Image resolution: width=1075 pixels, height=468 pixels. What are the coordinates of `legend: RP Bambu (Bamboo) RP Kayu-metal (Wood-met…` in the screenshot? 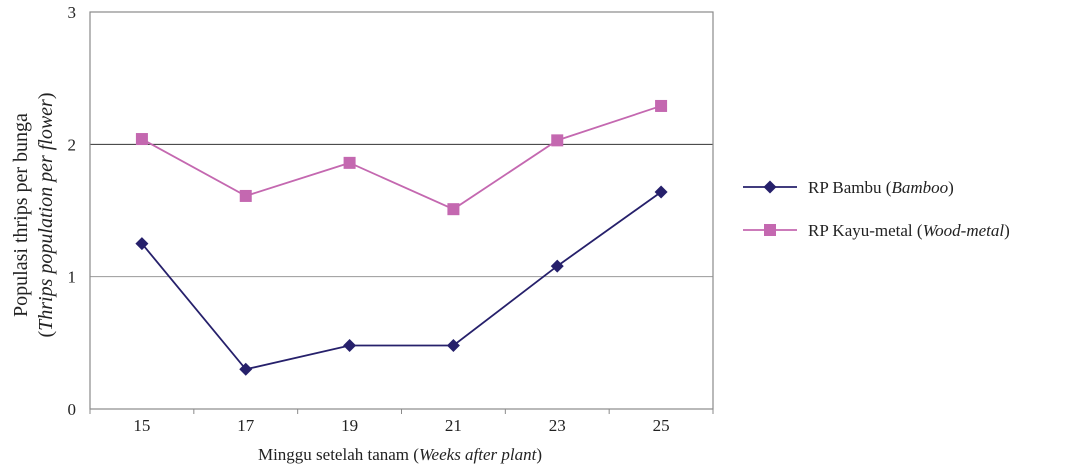 It's located at (876, 209).